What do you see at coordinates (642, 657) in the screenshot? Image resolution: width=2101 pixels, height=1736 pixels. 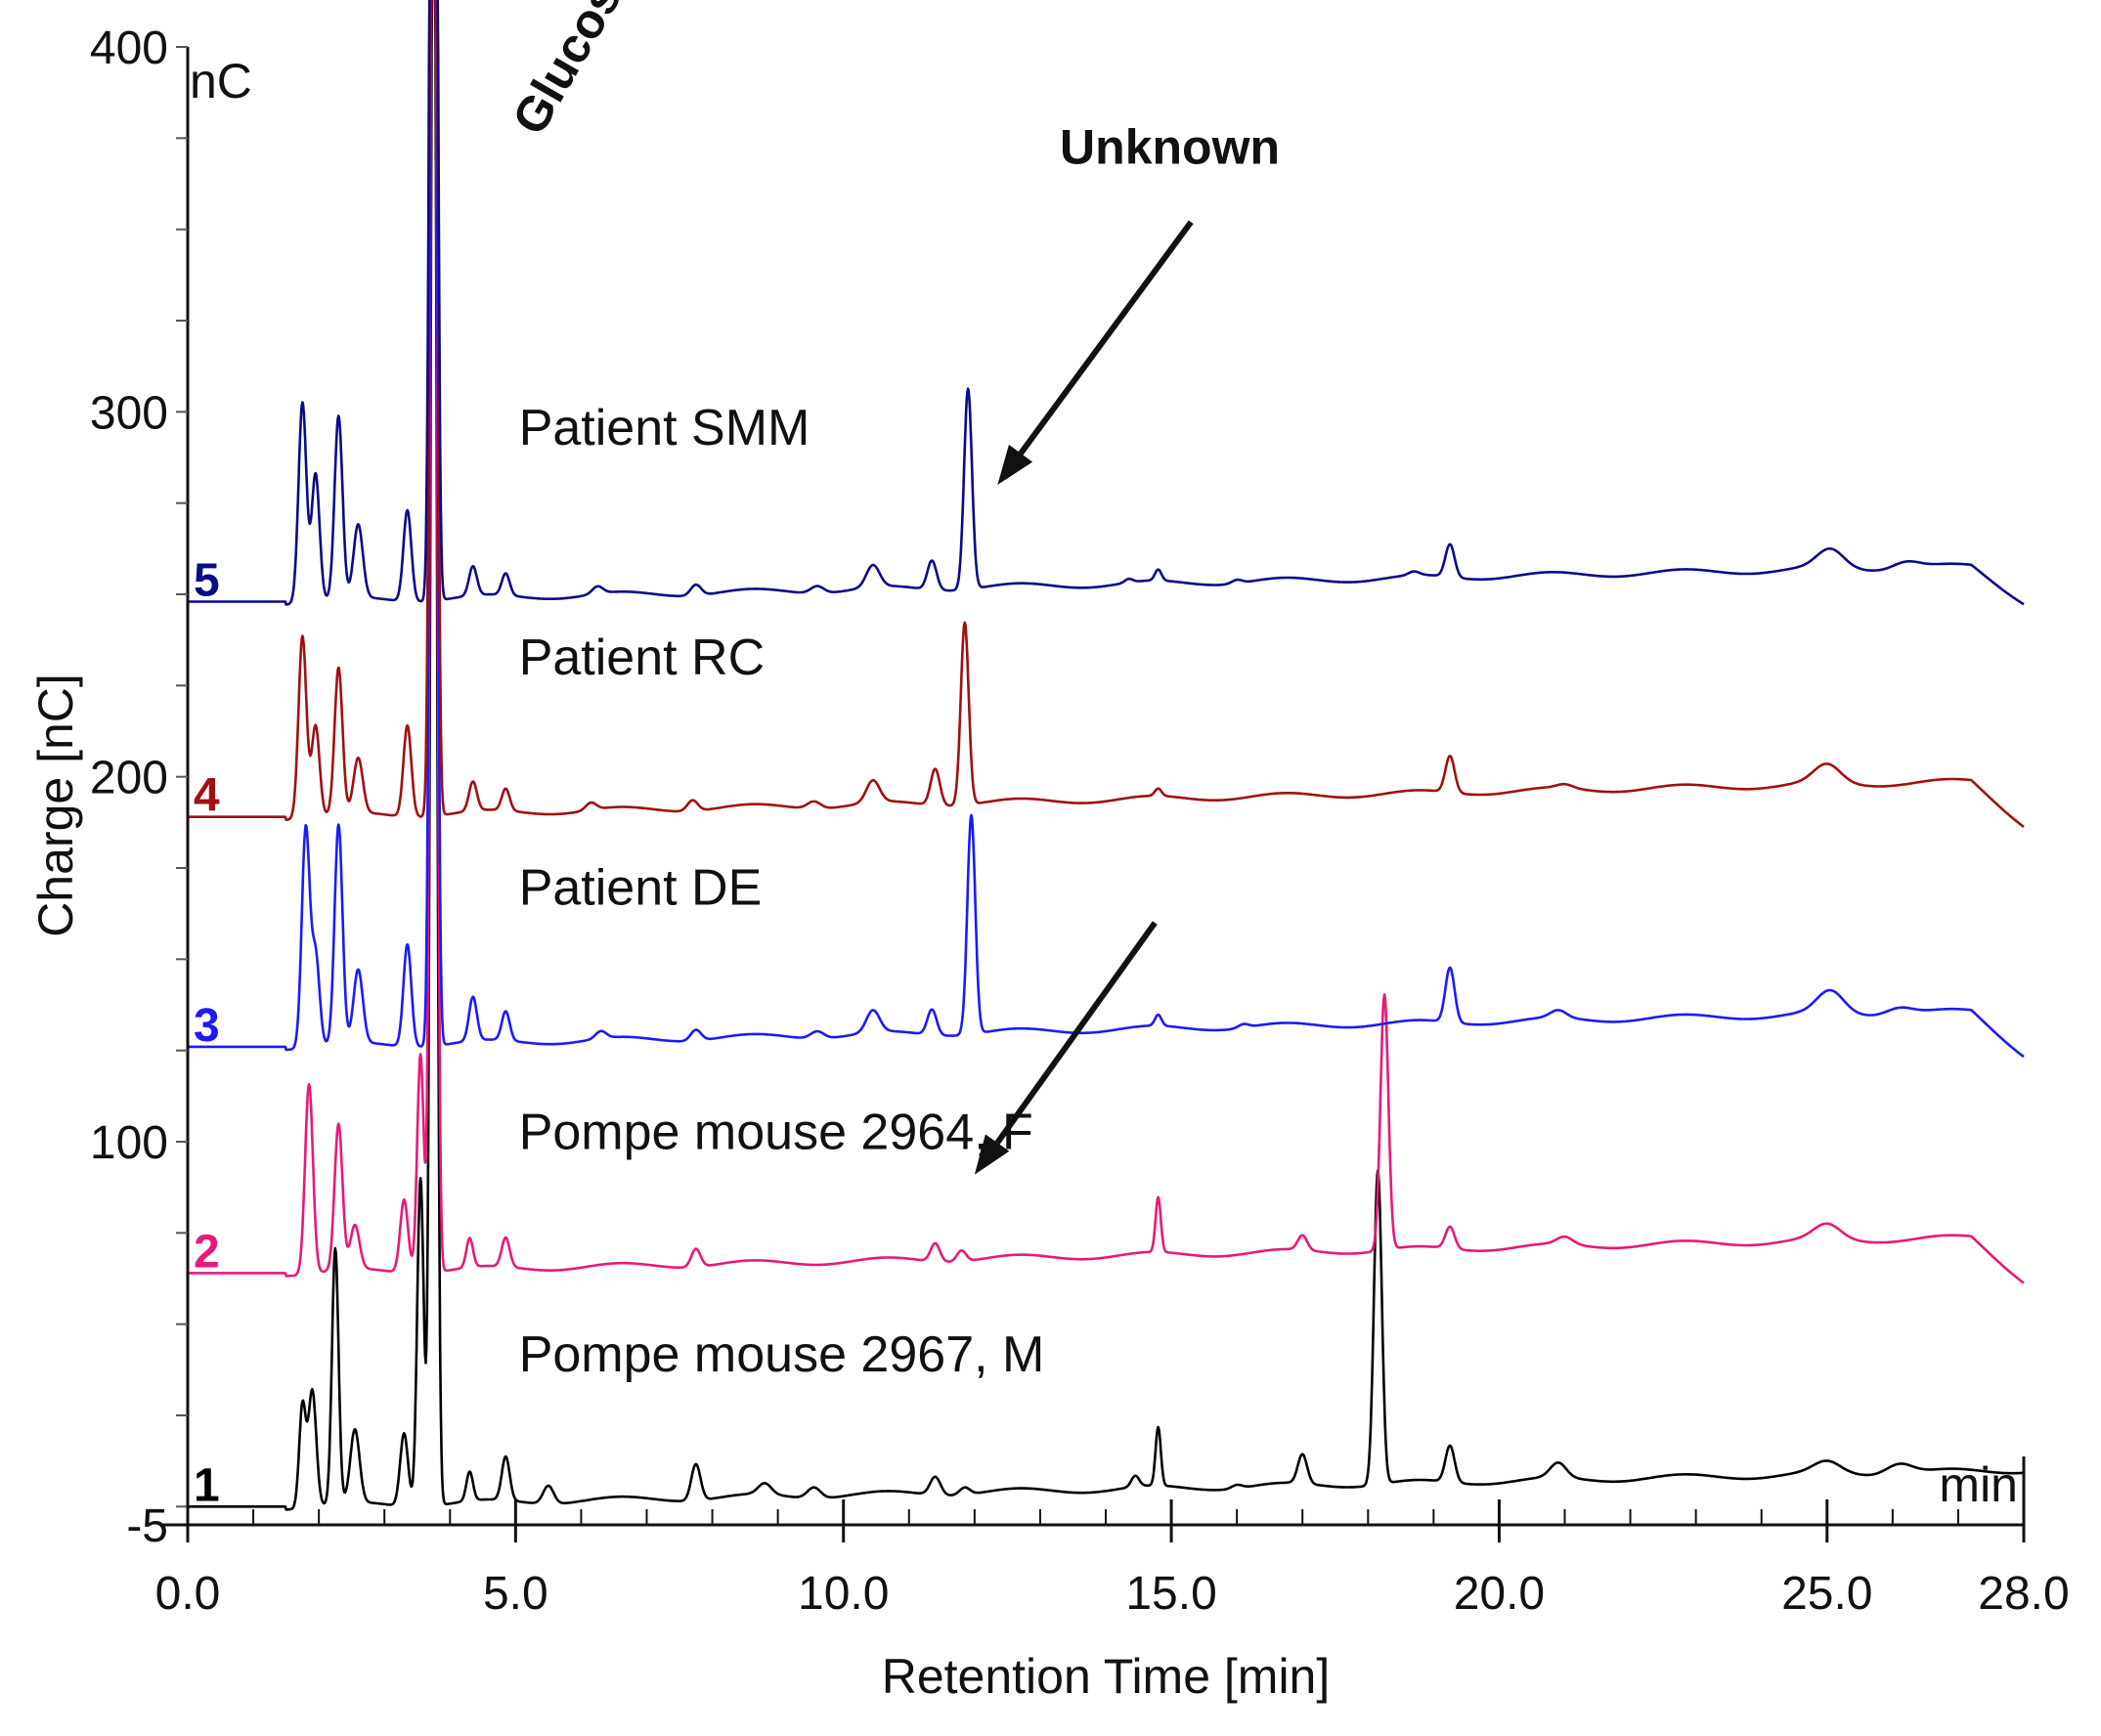 I see `trace-label-4: Patient RC` at bounding box center [642, 657].